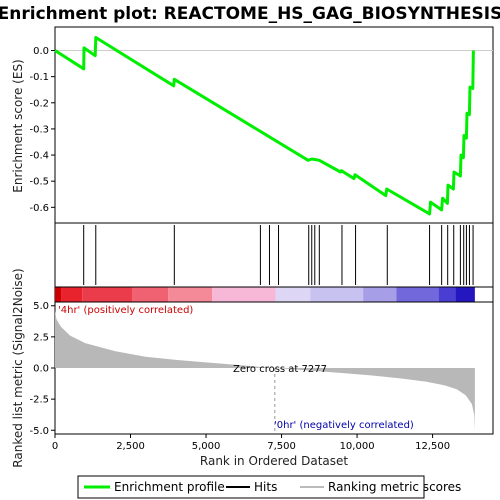  Describe the element at coordinates (344, 425) in the screenshot. I see `negative-correlation-label: '0hr' (negatively correlated)` at that location.